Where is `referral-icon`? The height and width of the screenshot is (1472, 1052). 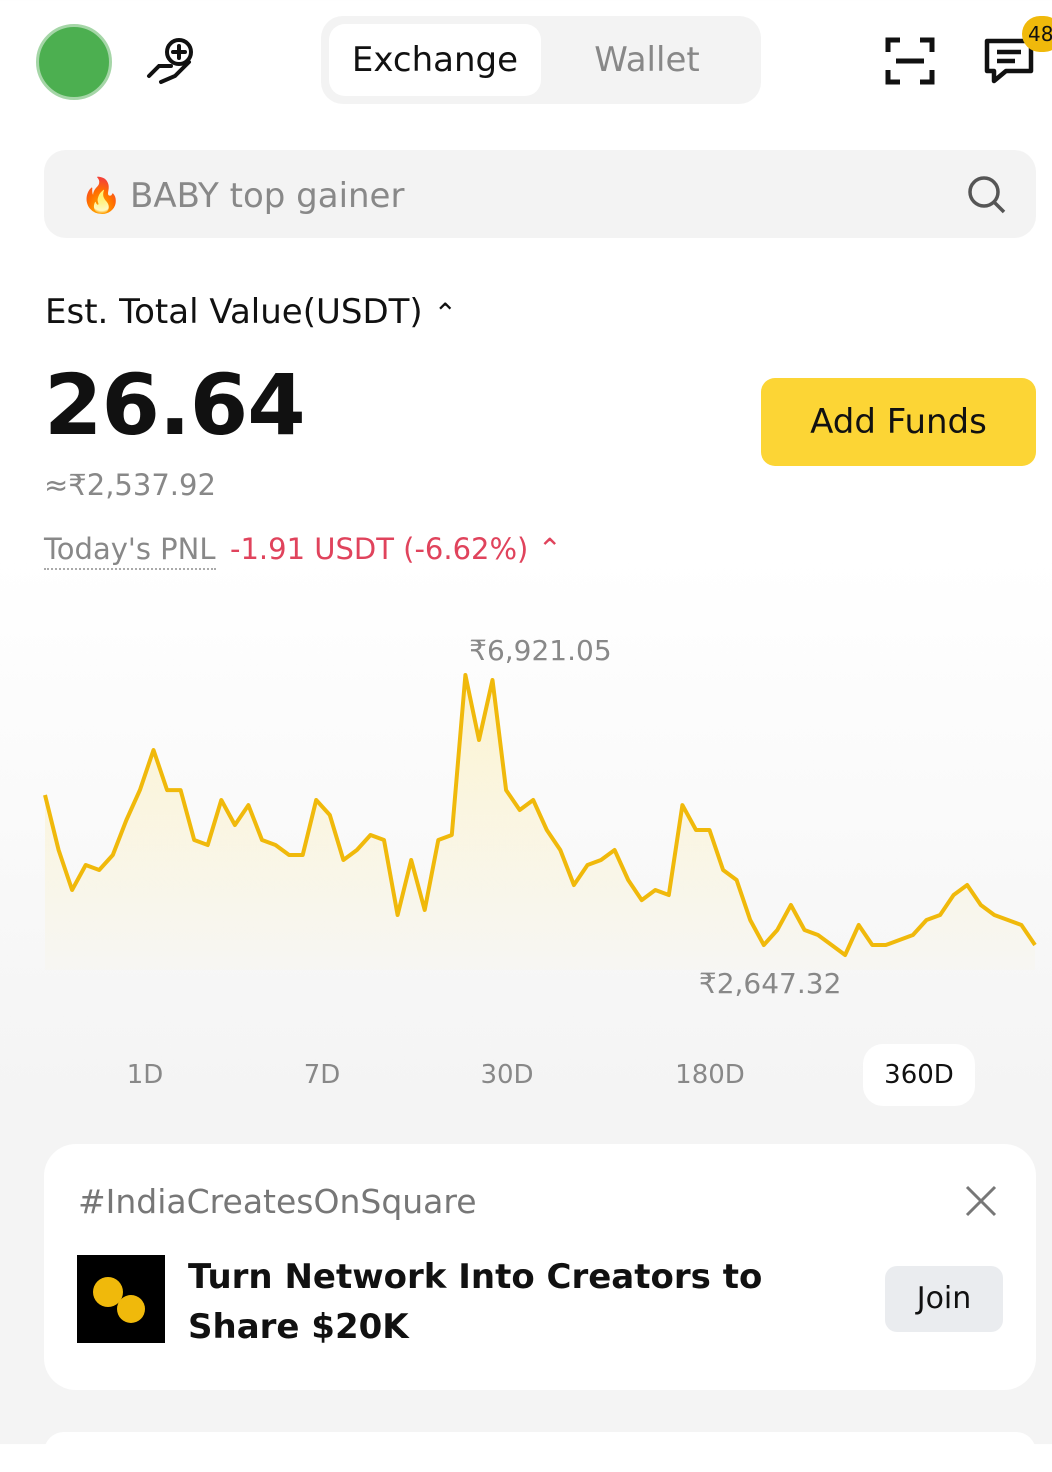 referral-icon is located at coordinates (171, 62).